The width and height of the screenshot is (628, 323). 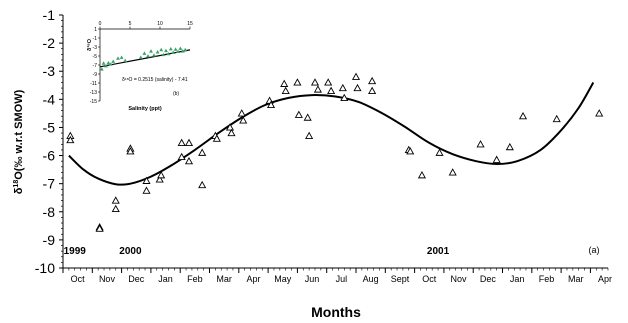 I want to click on year-label: 1999, so click(x=75, y=251).